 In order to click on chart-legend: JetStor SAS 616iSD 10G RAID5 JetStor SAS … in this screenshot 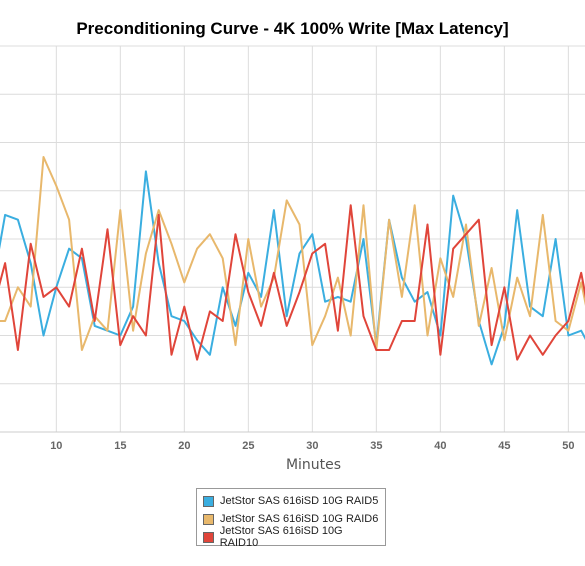, I will do `click(291, 518)`.